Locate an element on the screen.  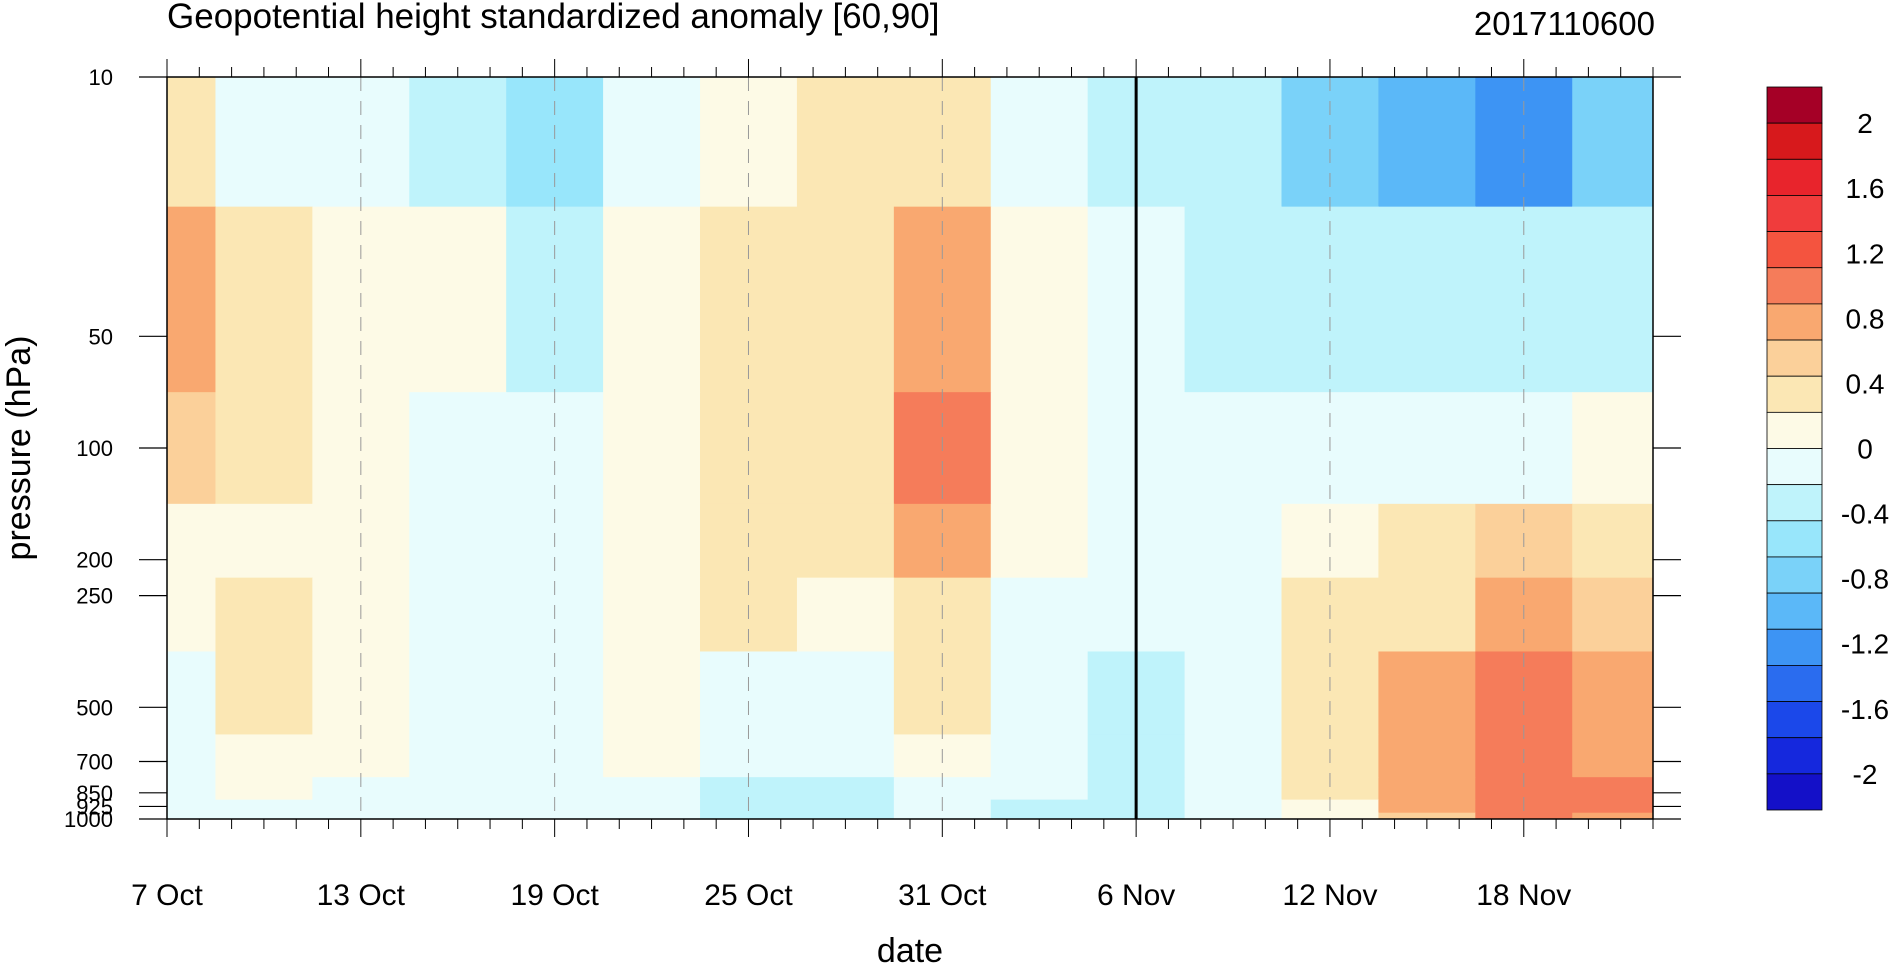
run-label: 2017110600 is located at coordinates (1564, 23).